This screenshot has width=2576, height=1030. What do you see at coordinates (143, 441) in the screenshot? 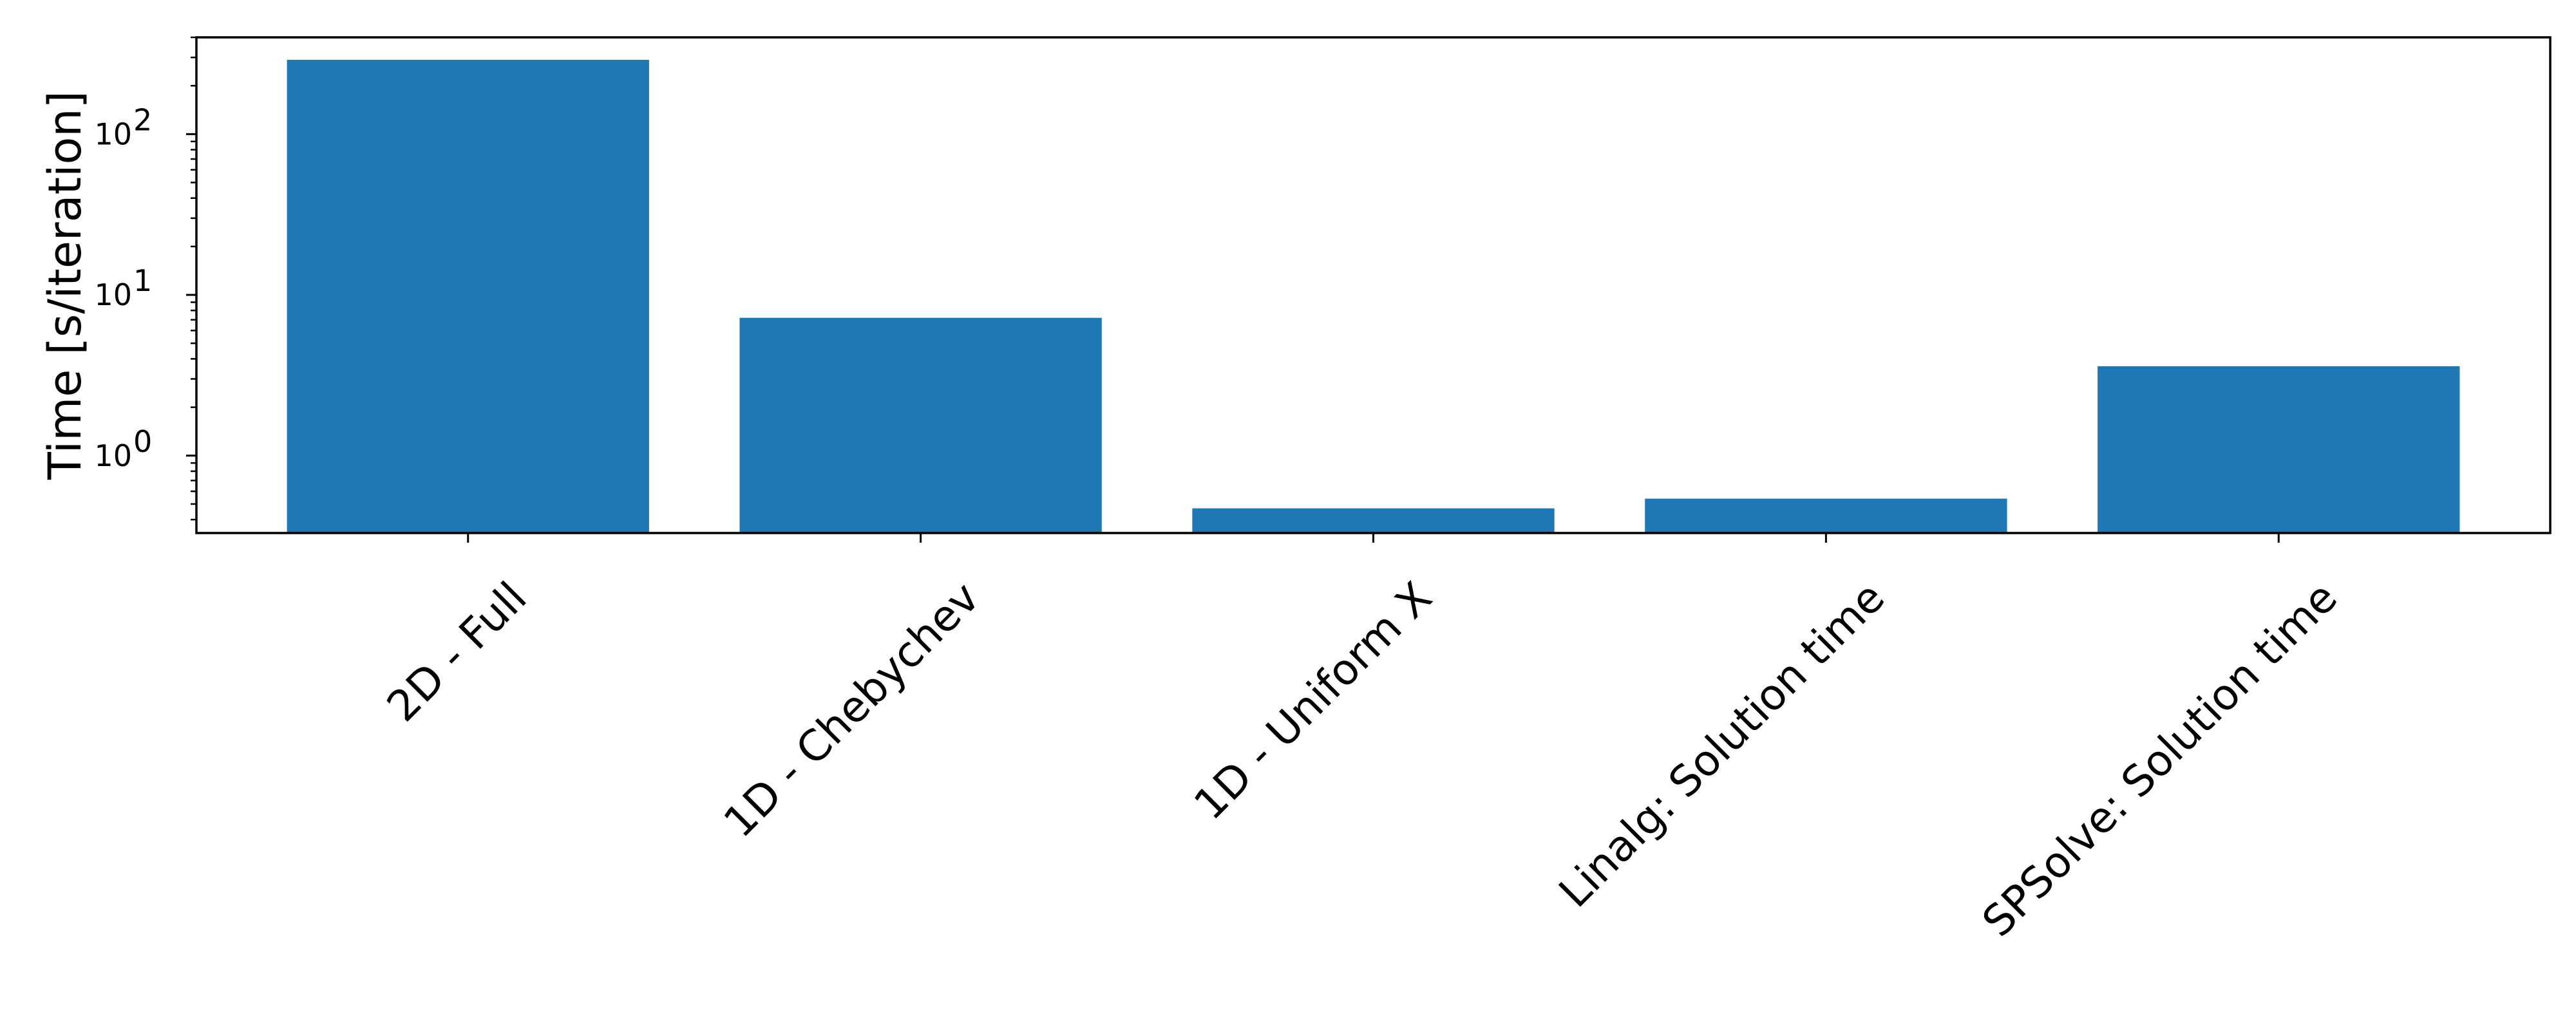
I see `y-tick-exponent-0: 0` at bounding box center [143, 441].